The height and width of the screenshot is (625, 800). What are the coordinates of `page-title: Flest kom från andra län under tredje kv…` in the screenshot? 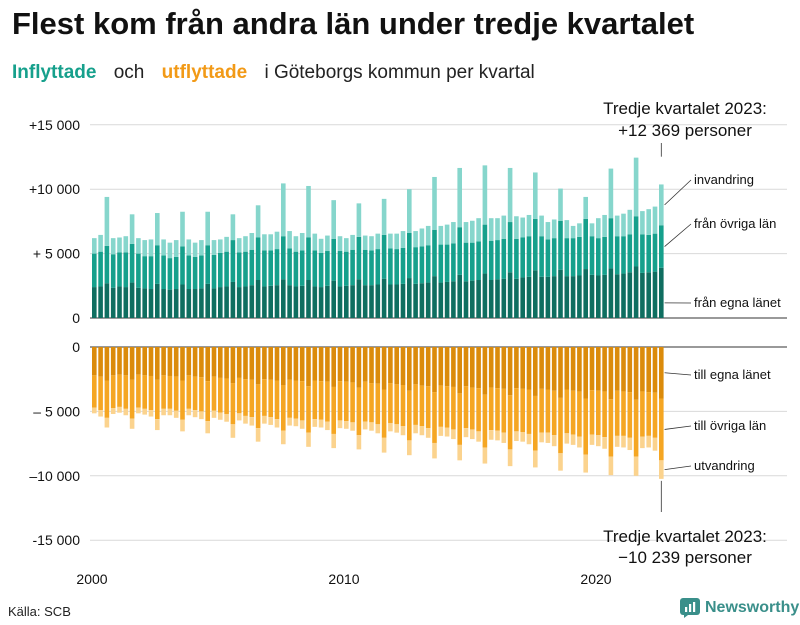 It's located at (353, 23).